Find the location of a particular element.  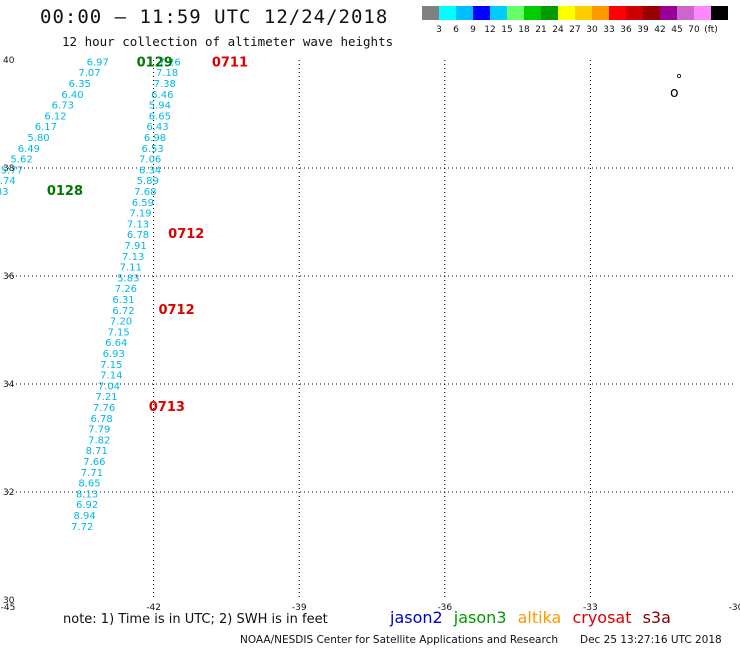

swh-value: 6.93 is located at coordinates (114, 354).